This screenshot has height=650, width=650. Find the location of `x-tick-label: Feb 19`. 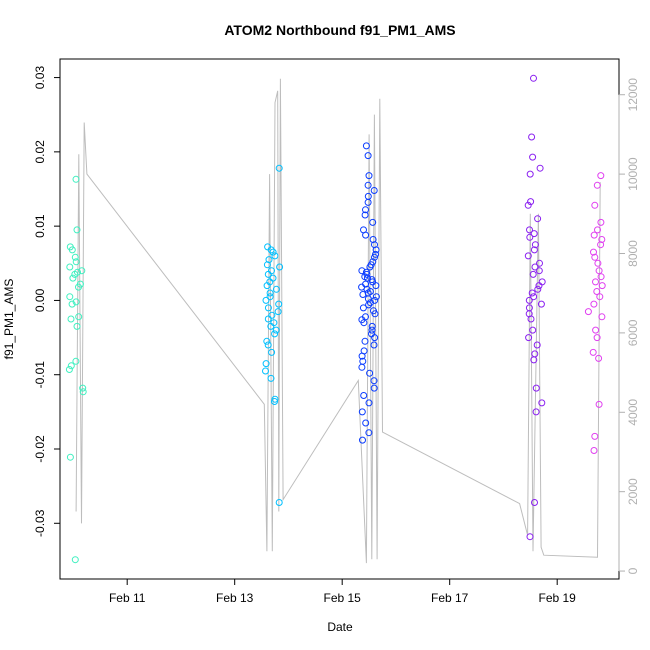

x-tick-label: Feb 19 is located at coordinates (558, 598).